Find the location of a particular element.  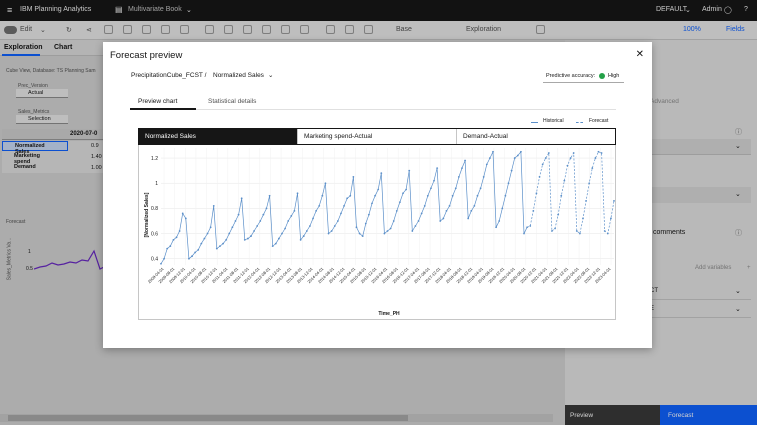

forecast-button: Forecast is located at coordinates (708, 415).